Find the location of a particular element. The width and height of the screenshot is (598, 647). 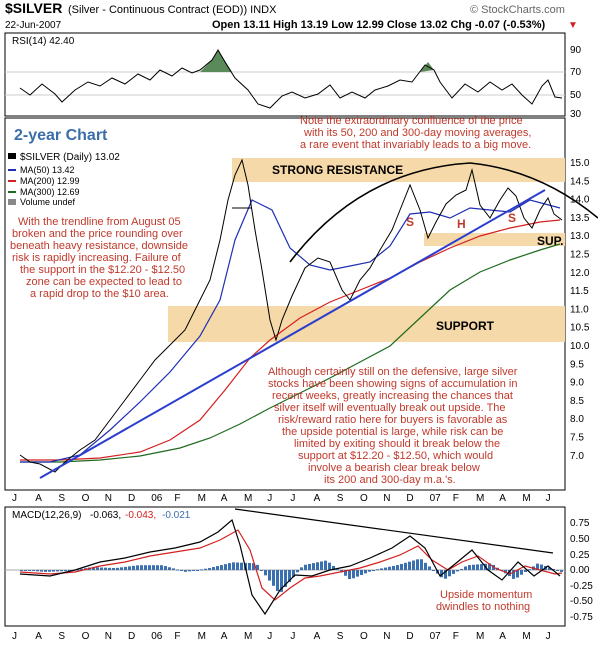

chart-symbol: $SILVER is located at coordinates (33, 8).